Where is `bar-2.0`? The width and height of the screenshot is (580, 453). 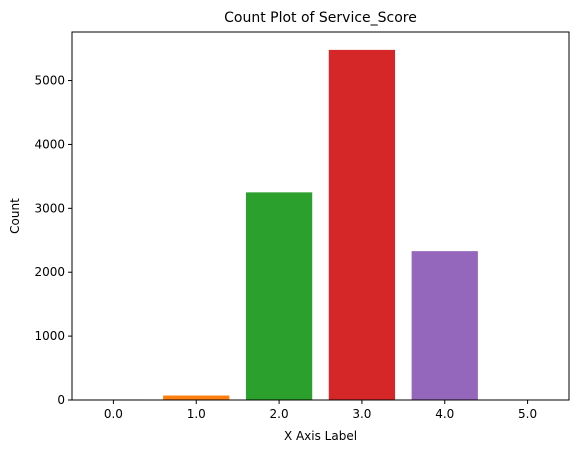
bar-2.0 is located at coordinates (279, 296).